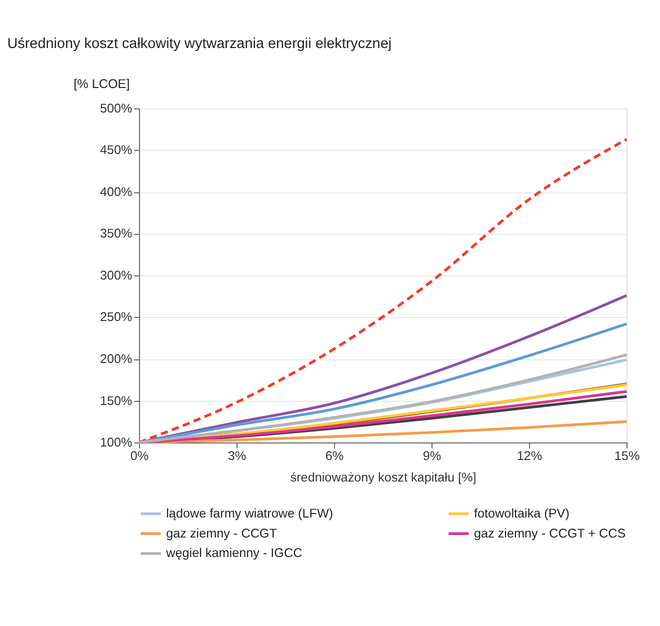 The height and width of the screenshot is (626, 660). What do you see at coordinates (116, 150) in the screenshot?
I see `y-tick-label: 450%` at bounding box center [116, 150].